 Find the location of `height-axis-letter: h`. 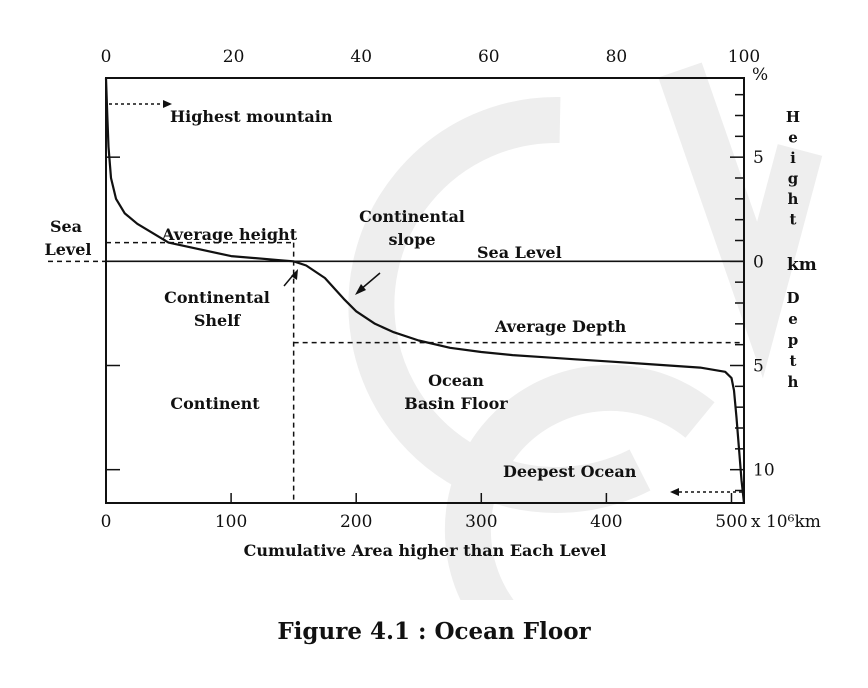

height-axis-letter: h is located at coordinates (793, 199).